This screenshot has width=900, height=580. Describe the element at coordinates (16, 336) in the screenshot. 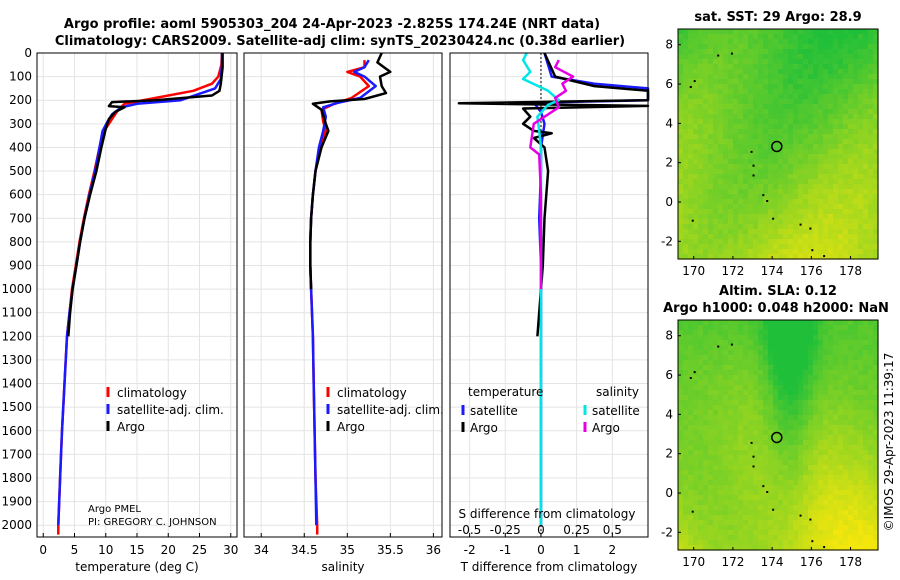

I see `y-tick-label: 1200` at that location.